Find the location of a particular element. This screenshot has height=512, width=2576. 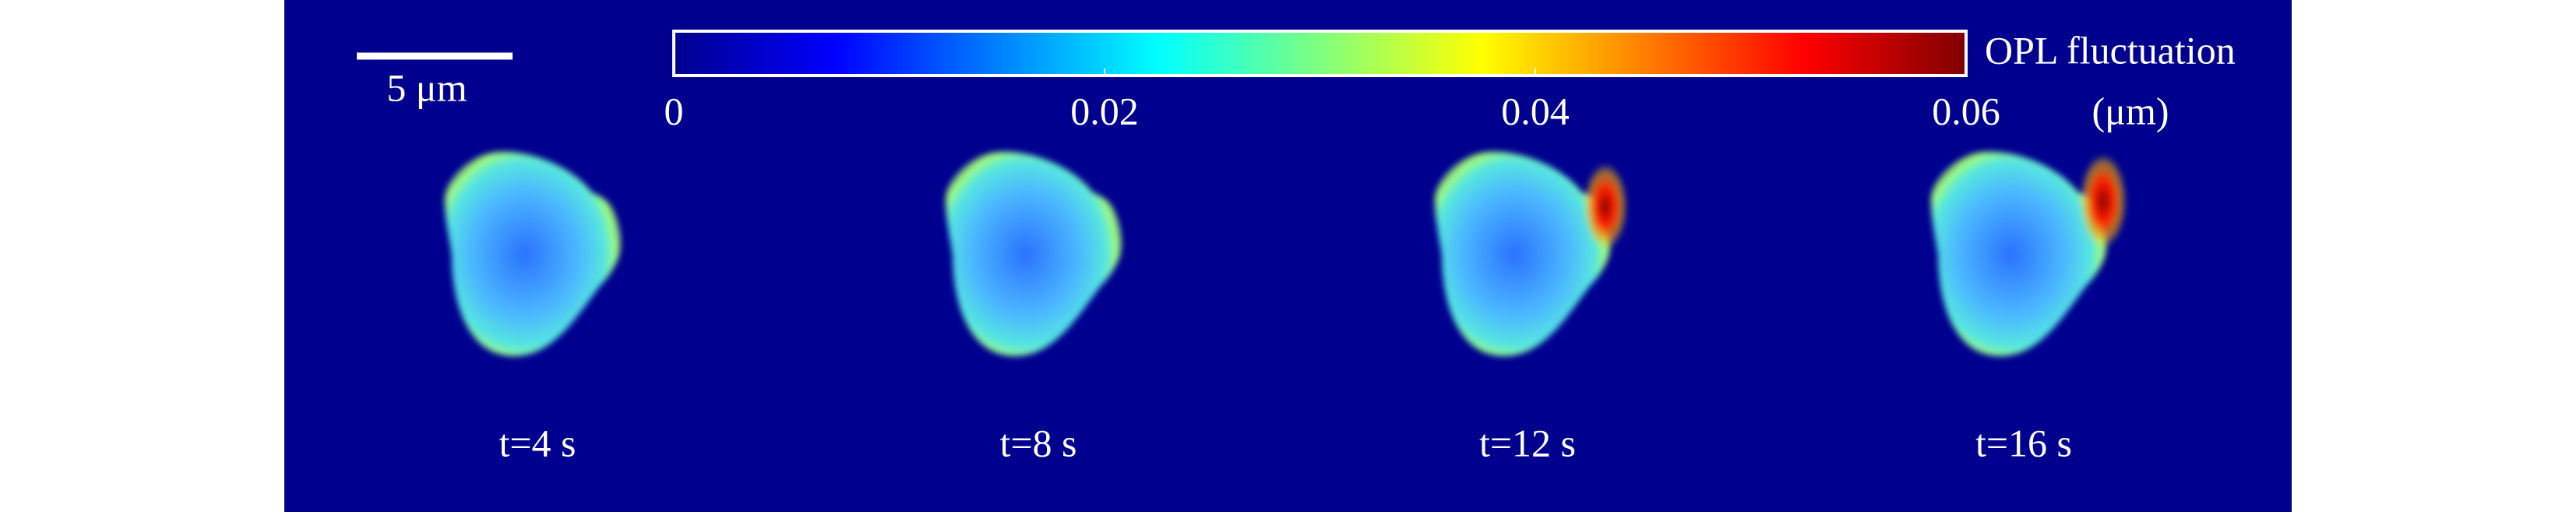

colorbar-tick-label: 0.02 is located at coordinates (1104, 110).